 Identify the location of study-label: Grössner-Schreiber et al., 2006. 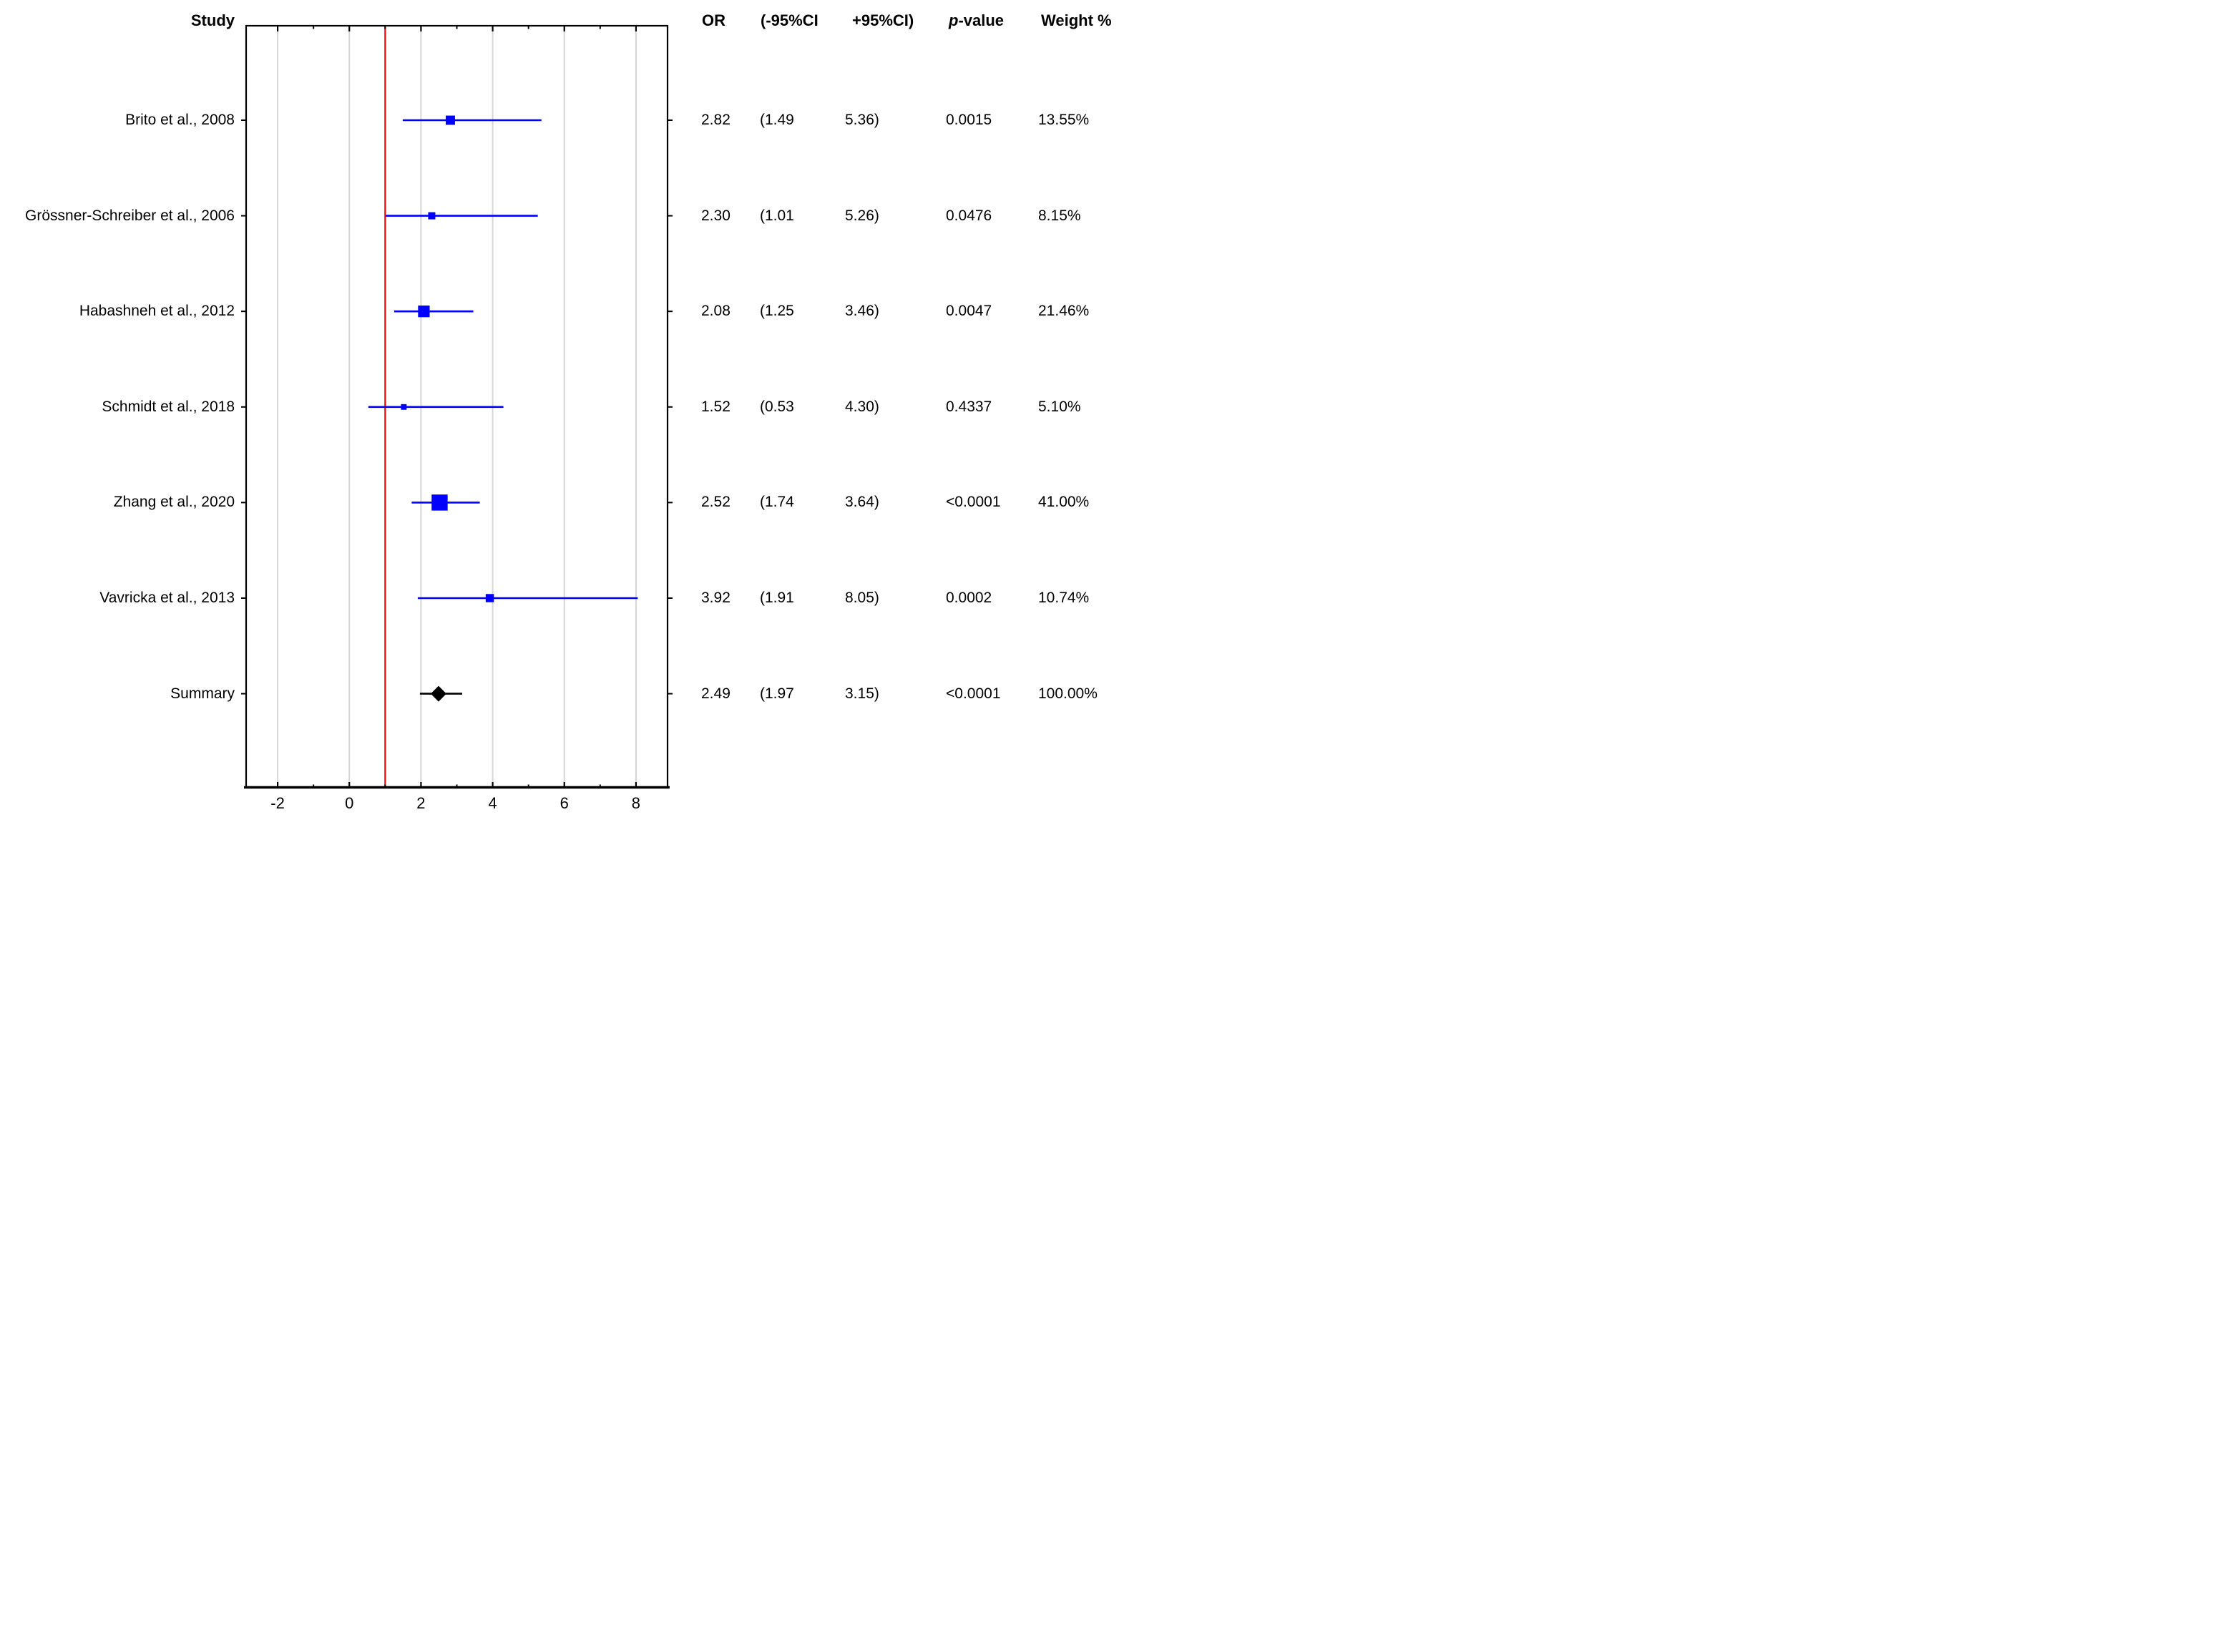
(130, 215).